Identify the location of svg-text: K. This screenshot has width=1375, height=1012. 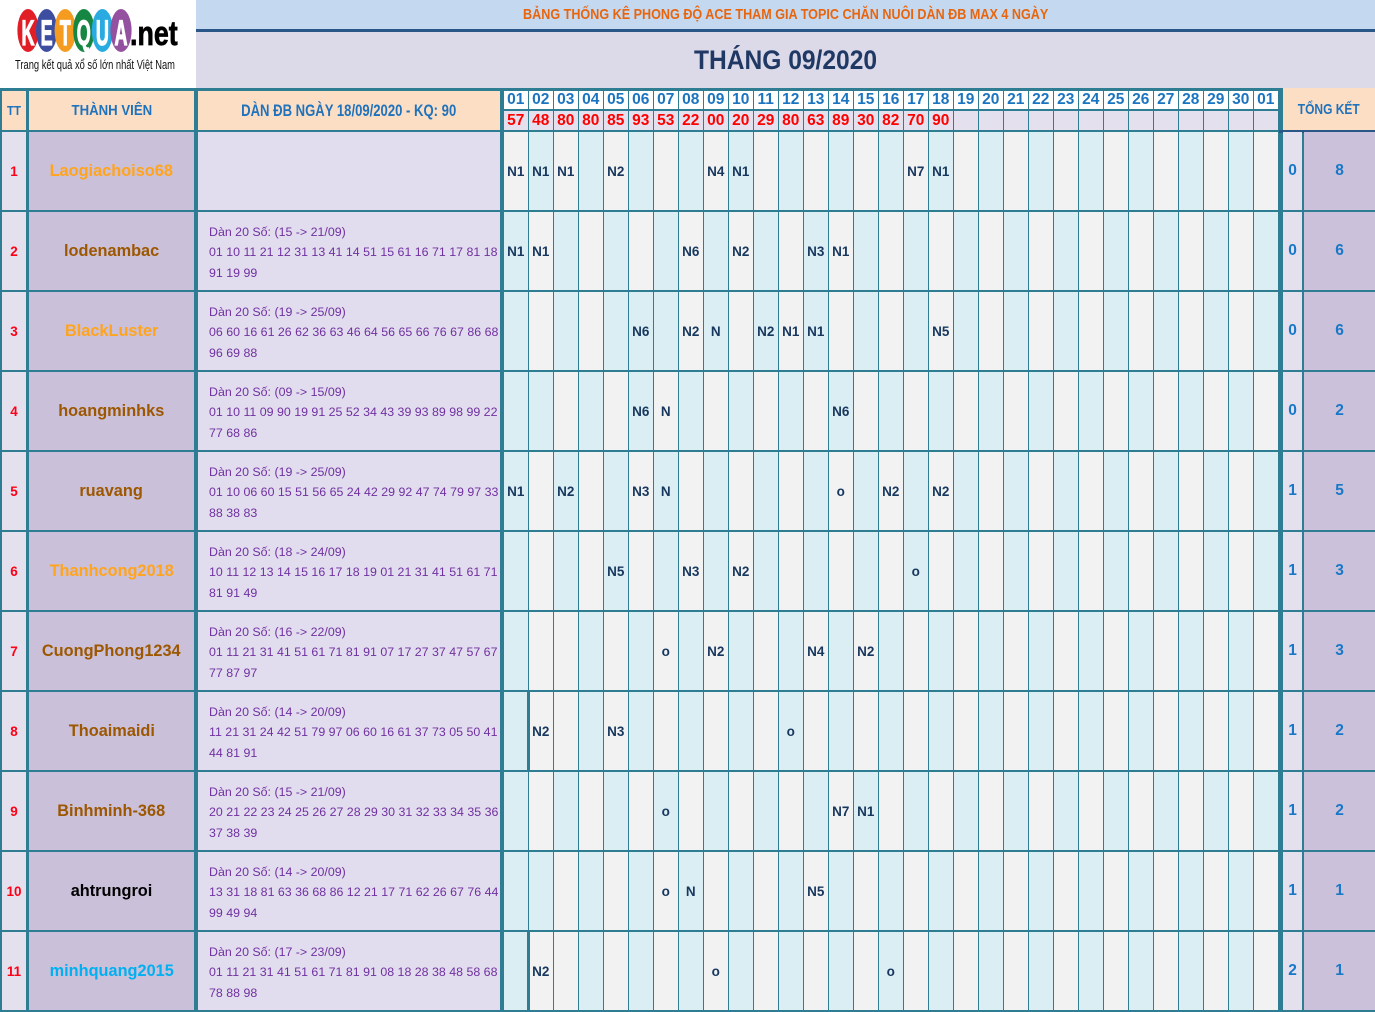
(28, 33).